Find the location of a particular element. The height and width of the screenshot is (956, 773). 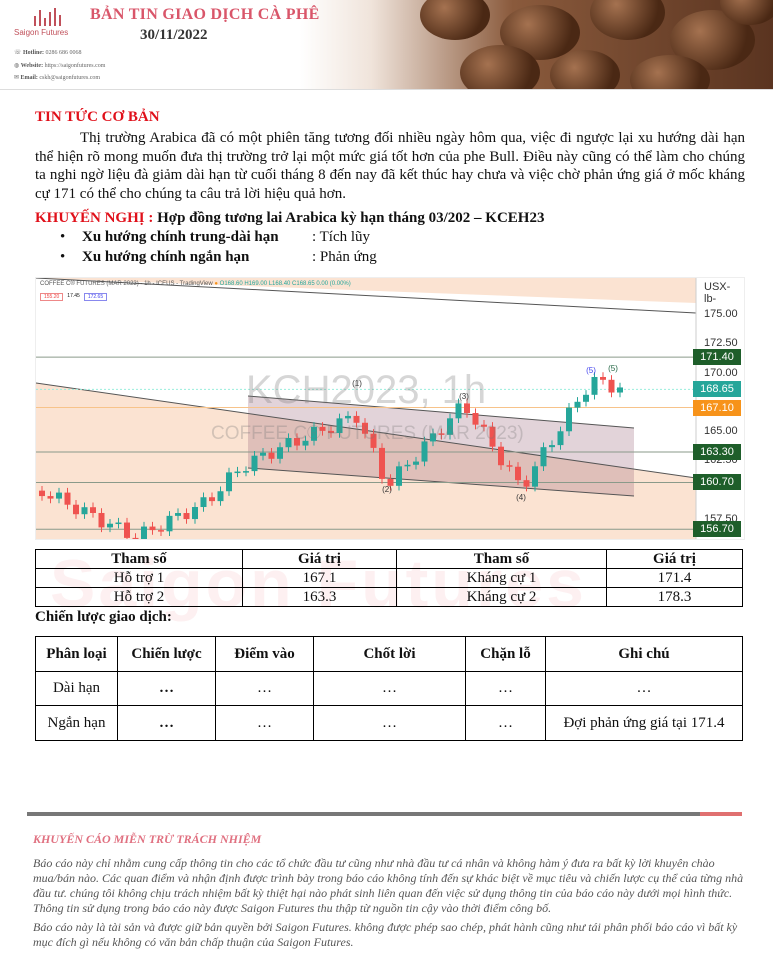

email: ✉ Email: cskh@saigonfutures.com is located at coordinates (57, 78).